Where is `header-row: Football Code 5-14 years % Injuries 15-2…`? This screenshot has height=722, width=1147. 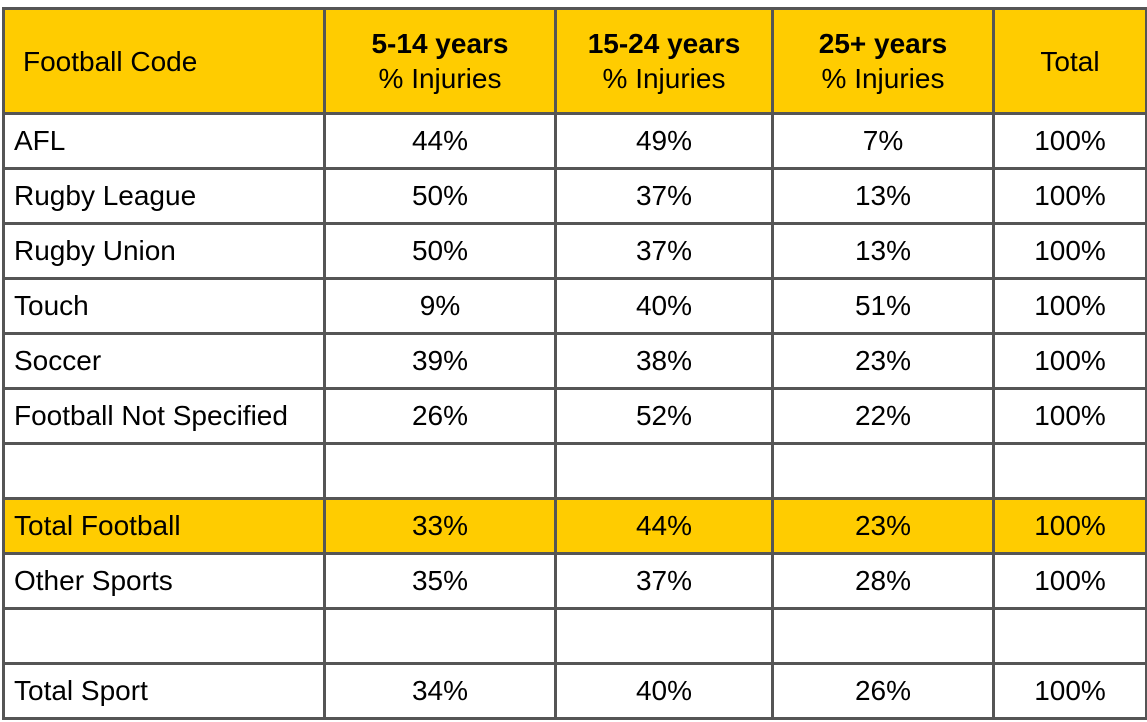
header-row: Football Code 5-14 years % Injuries 15-2… is located at coordinates (574, 61).